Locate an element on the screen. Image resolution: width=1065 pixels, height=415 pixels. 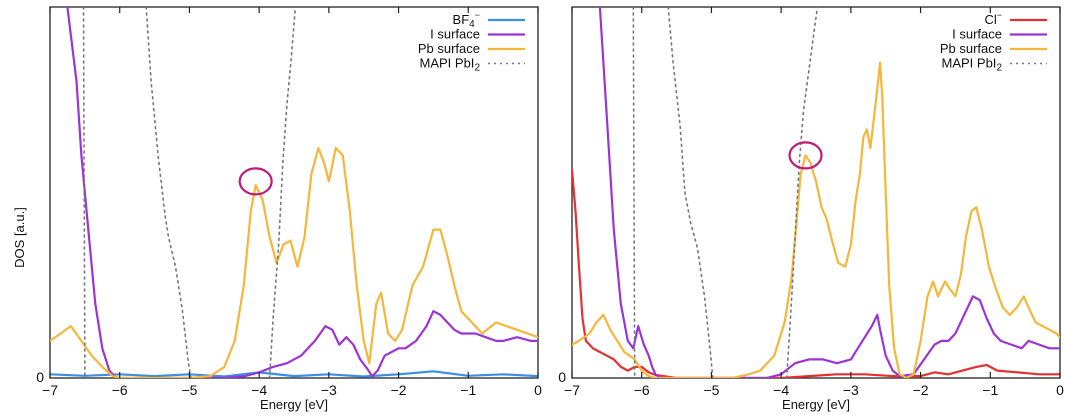
left-series-mapi-pbi2-left is located at coordinates (84, 192).